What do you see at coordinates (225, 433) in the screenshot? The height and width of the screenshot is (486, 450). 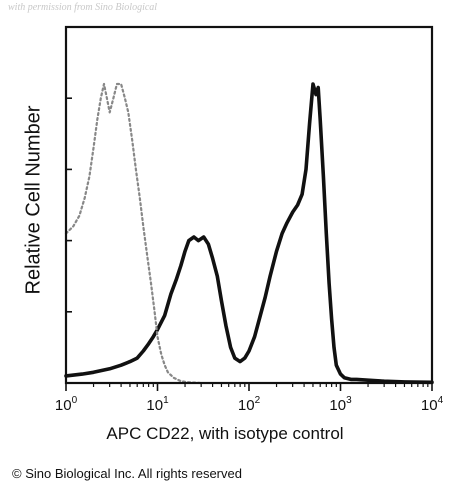 I see `x-axis-label: APC CD22, with isotype control` at bounding box center [225, 433].